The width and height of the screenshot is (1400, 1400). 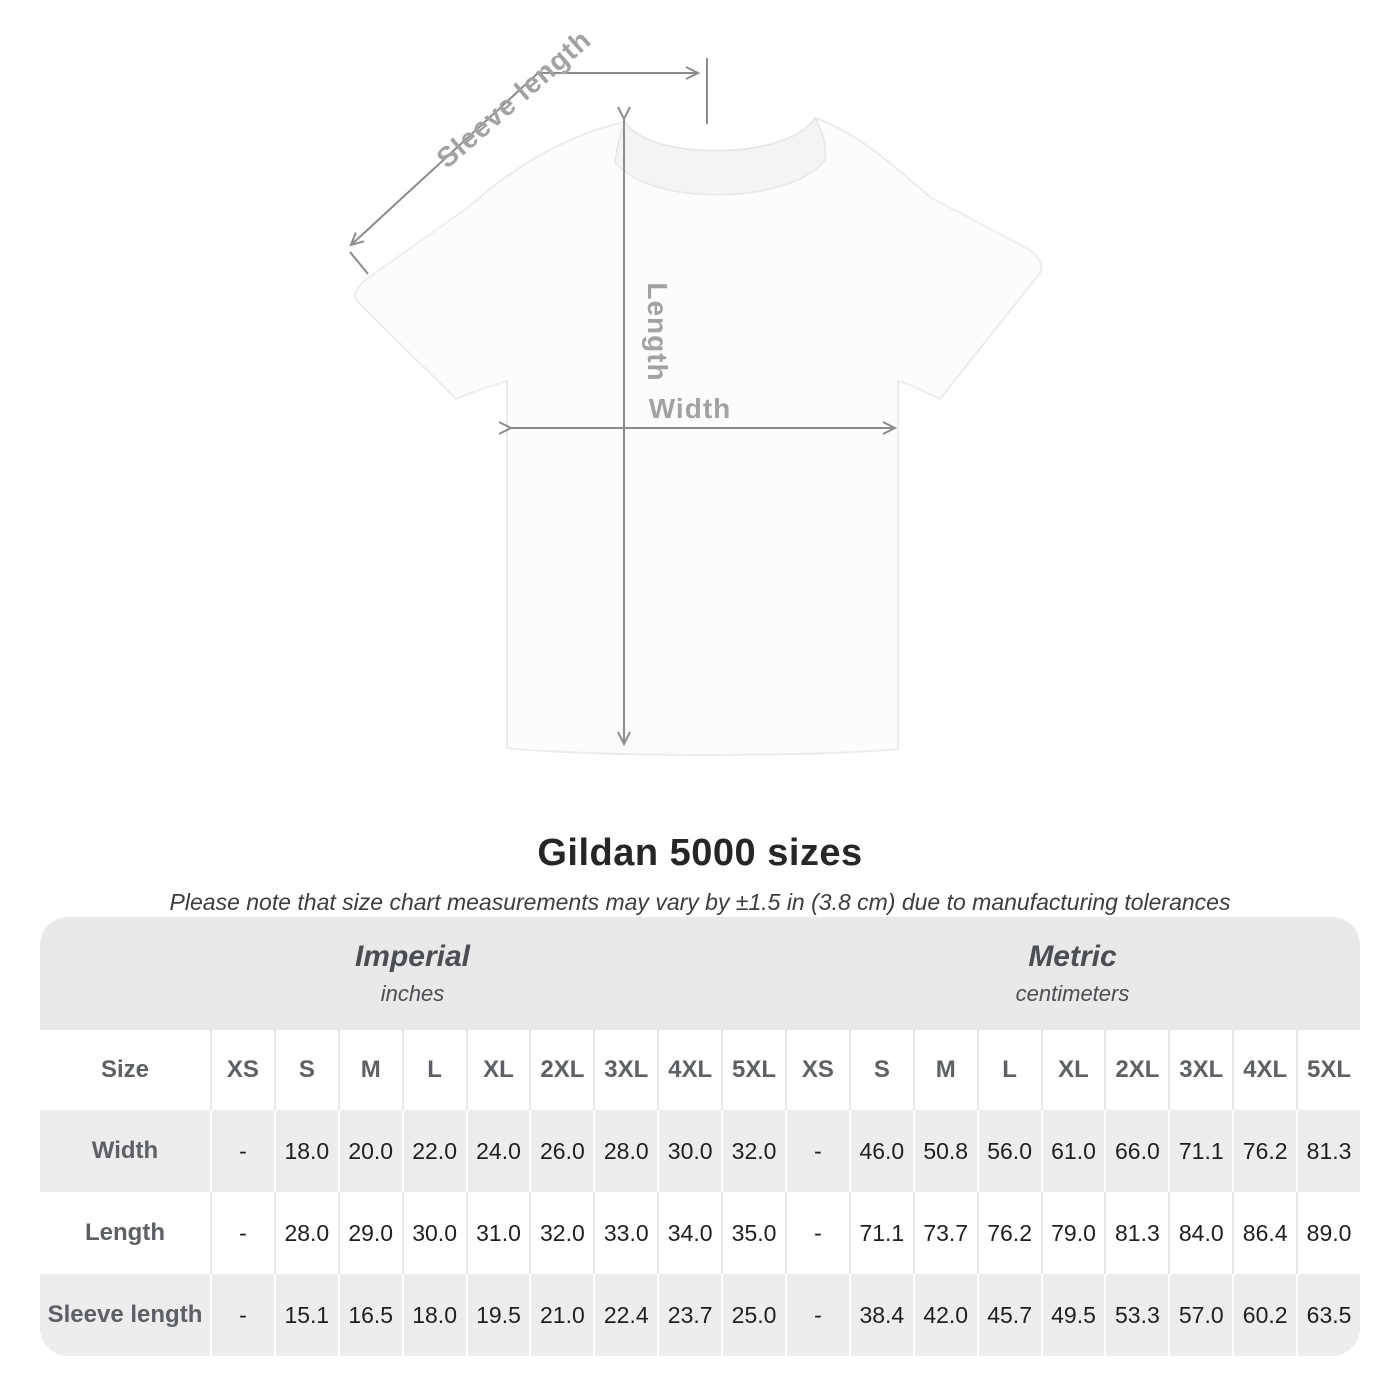 I want to click on table-cell: 73.7, so click(x=944, y=1233).